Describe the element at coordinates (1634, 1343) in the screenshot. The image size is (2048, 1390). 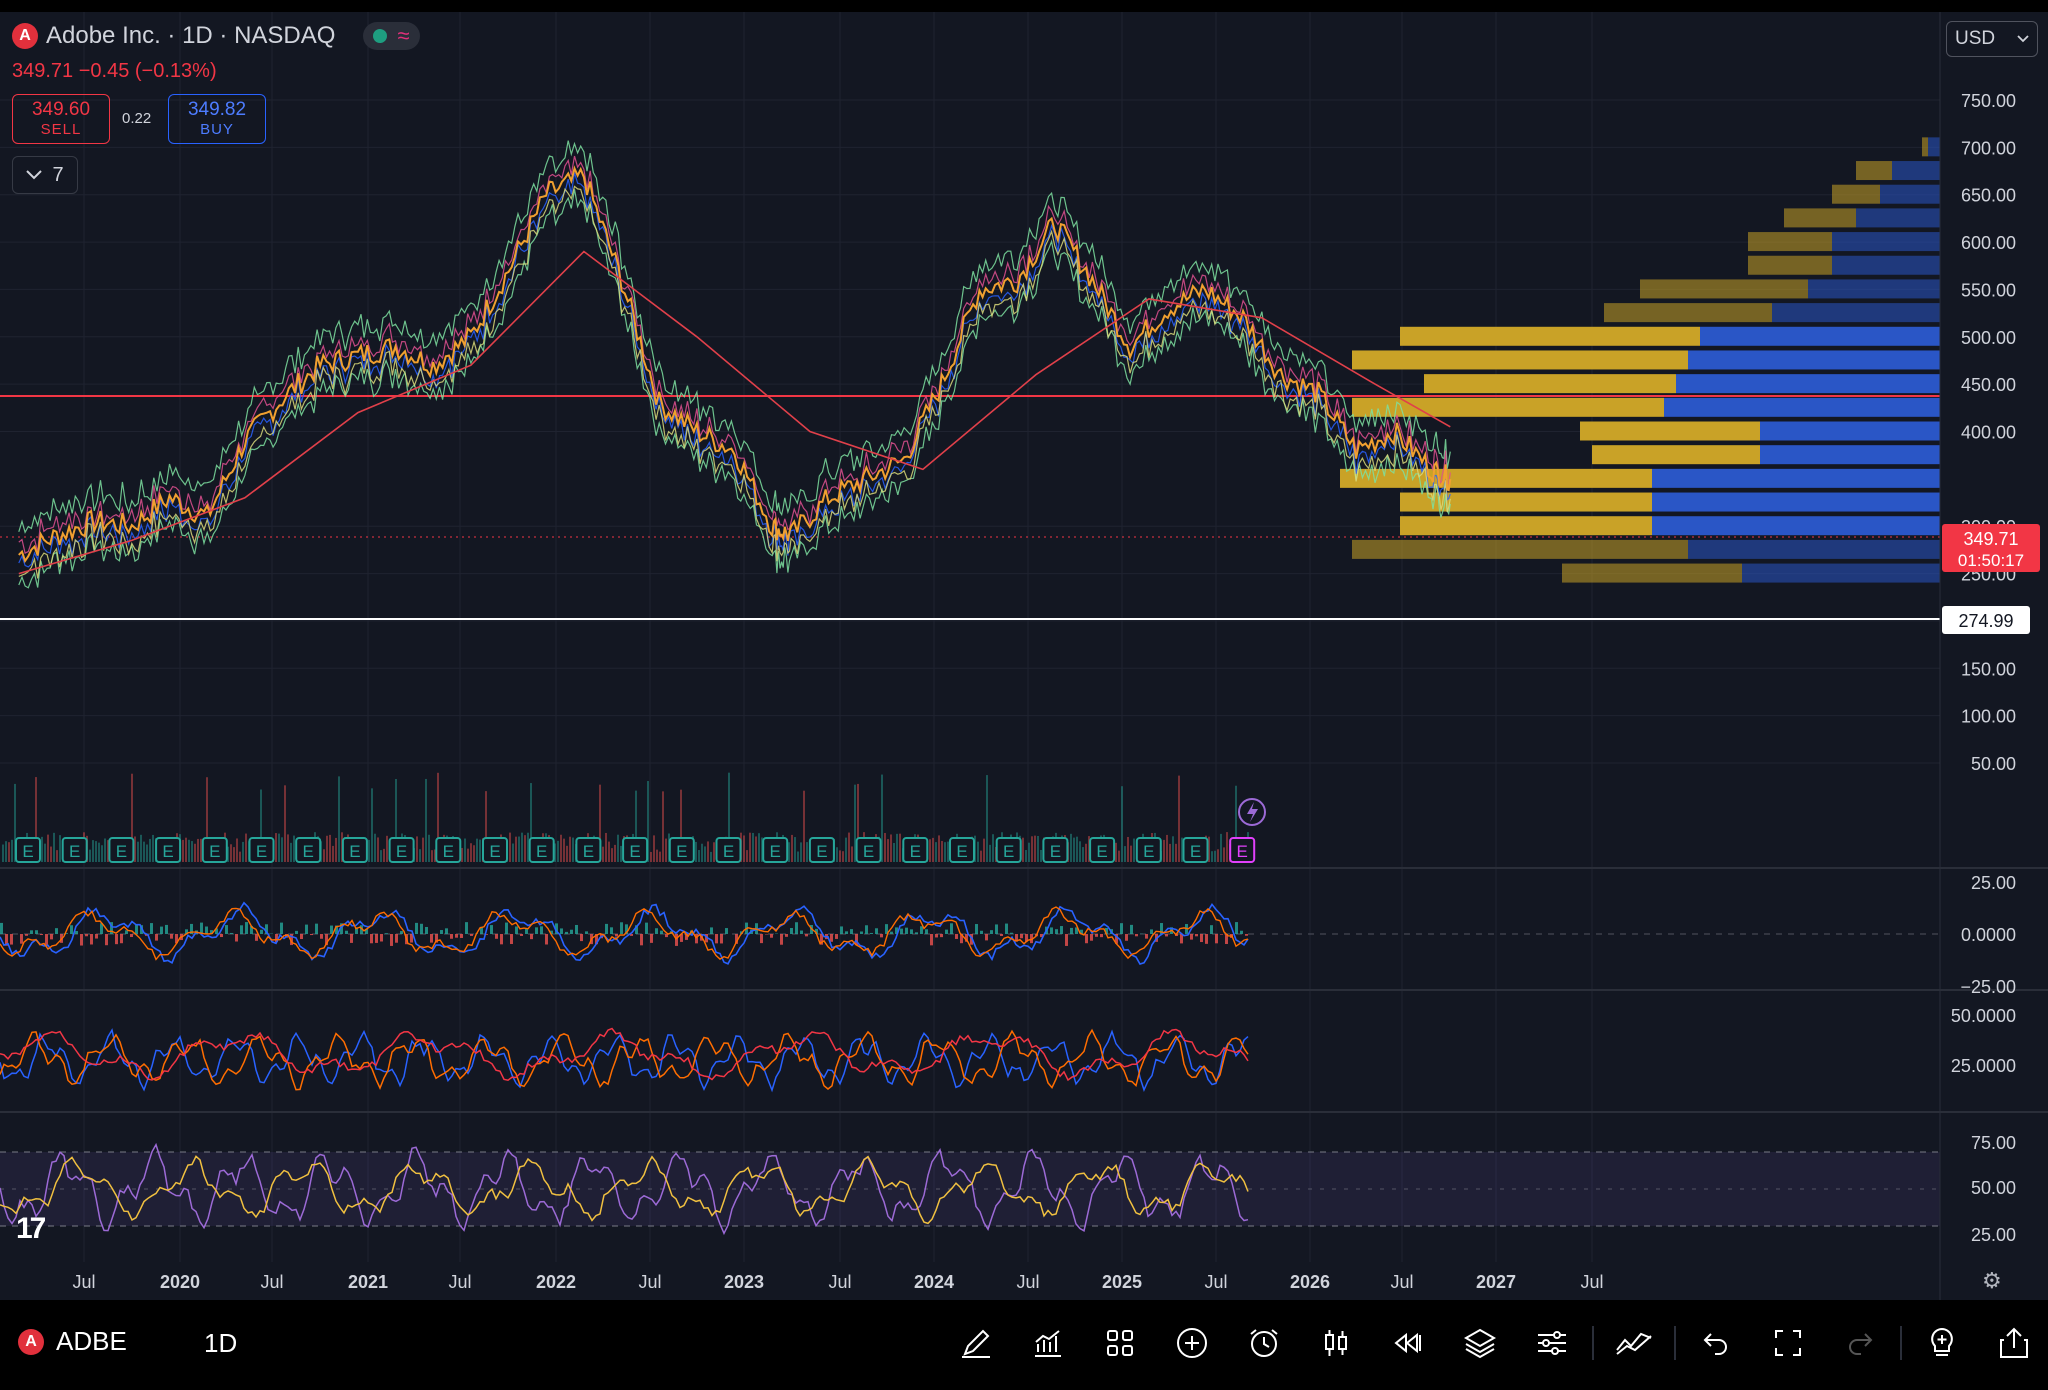
I see `compare-button` at that location.